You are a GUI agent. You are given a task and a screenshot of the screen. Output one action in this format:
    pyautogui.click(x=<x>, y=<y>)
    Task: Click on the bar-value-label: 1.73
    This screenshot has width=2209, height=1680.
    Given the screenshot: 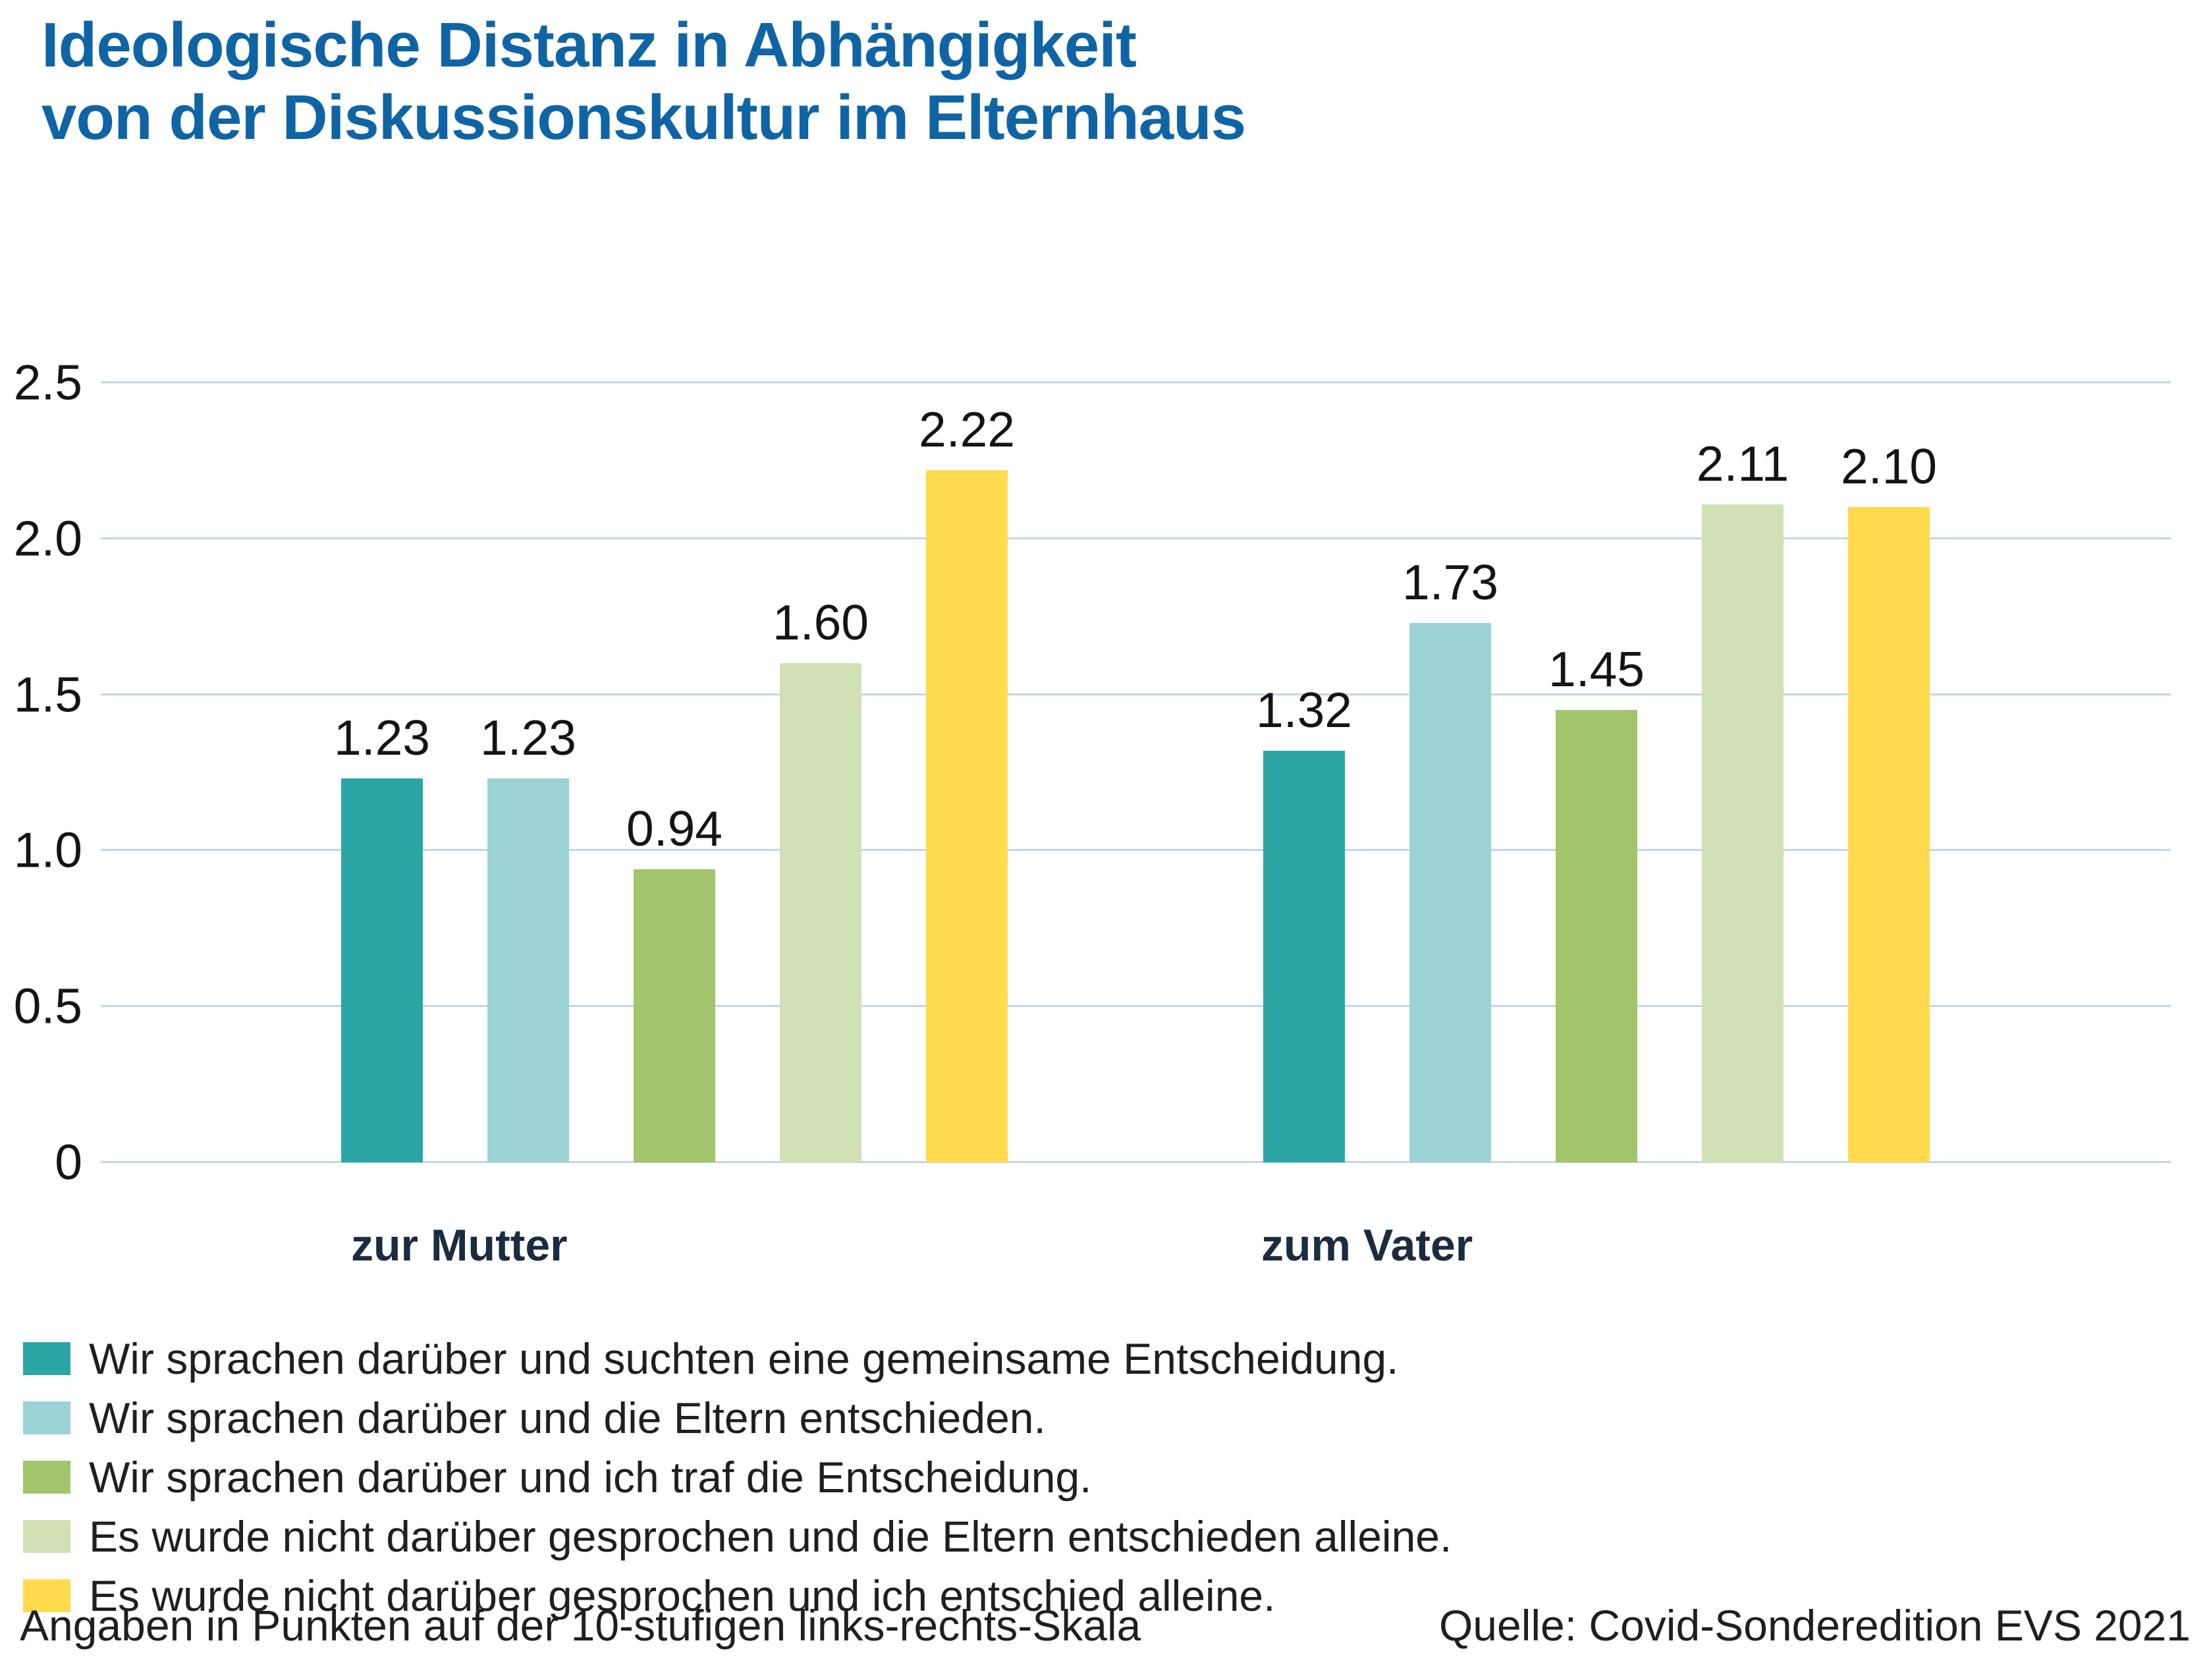 What is the action you would take?
    pyautogui.click(x=1450, y=582)
    